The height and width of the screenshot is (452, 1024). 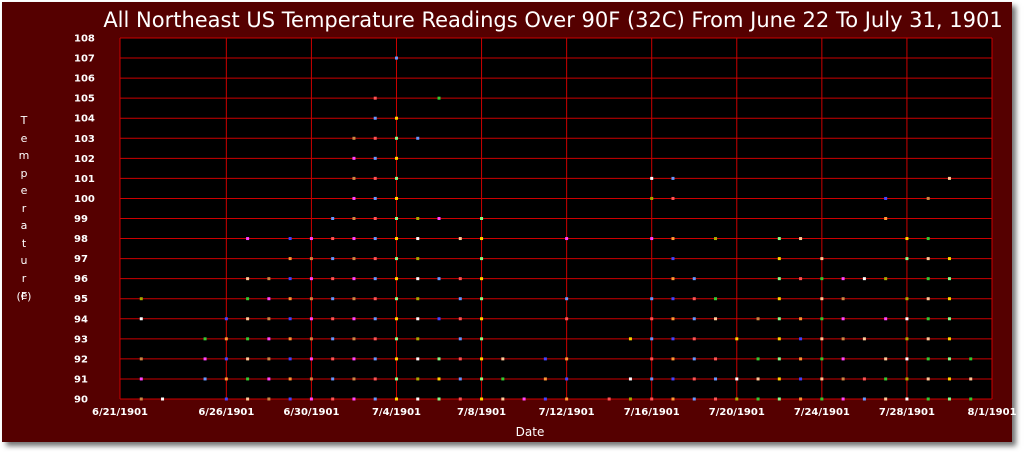 I want to click on y-axis-unit: (F), so click(x=24, y=296).